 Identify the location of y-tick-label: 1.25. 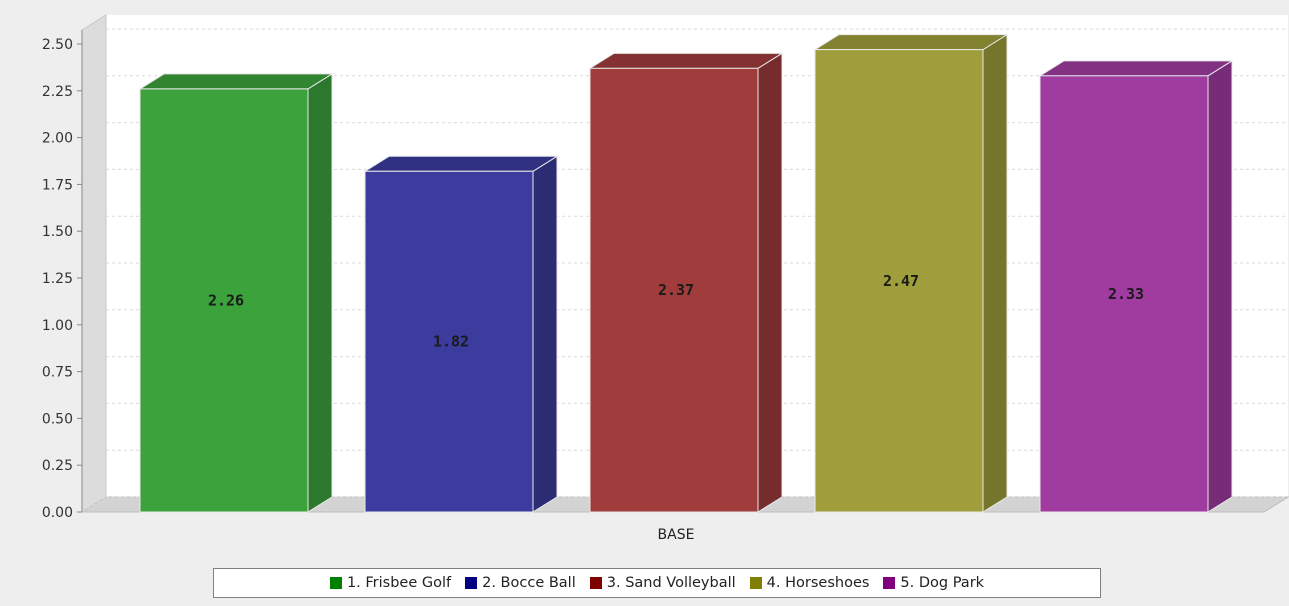
(57, 279).